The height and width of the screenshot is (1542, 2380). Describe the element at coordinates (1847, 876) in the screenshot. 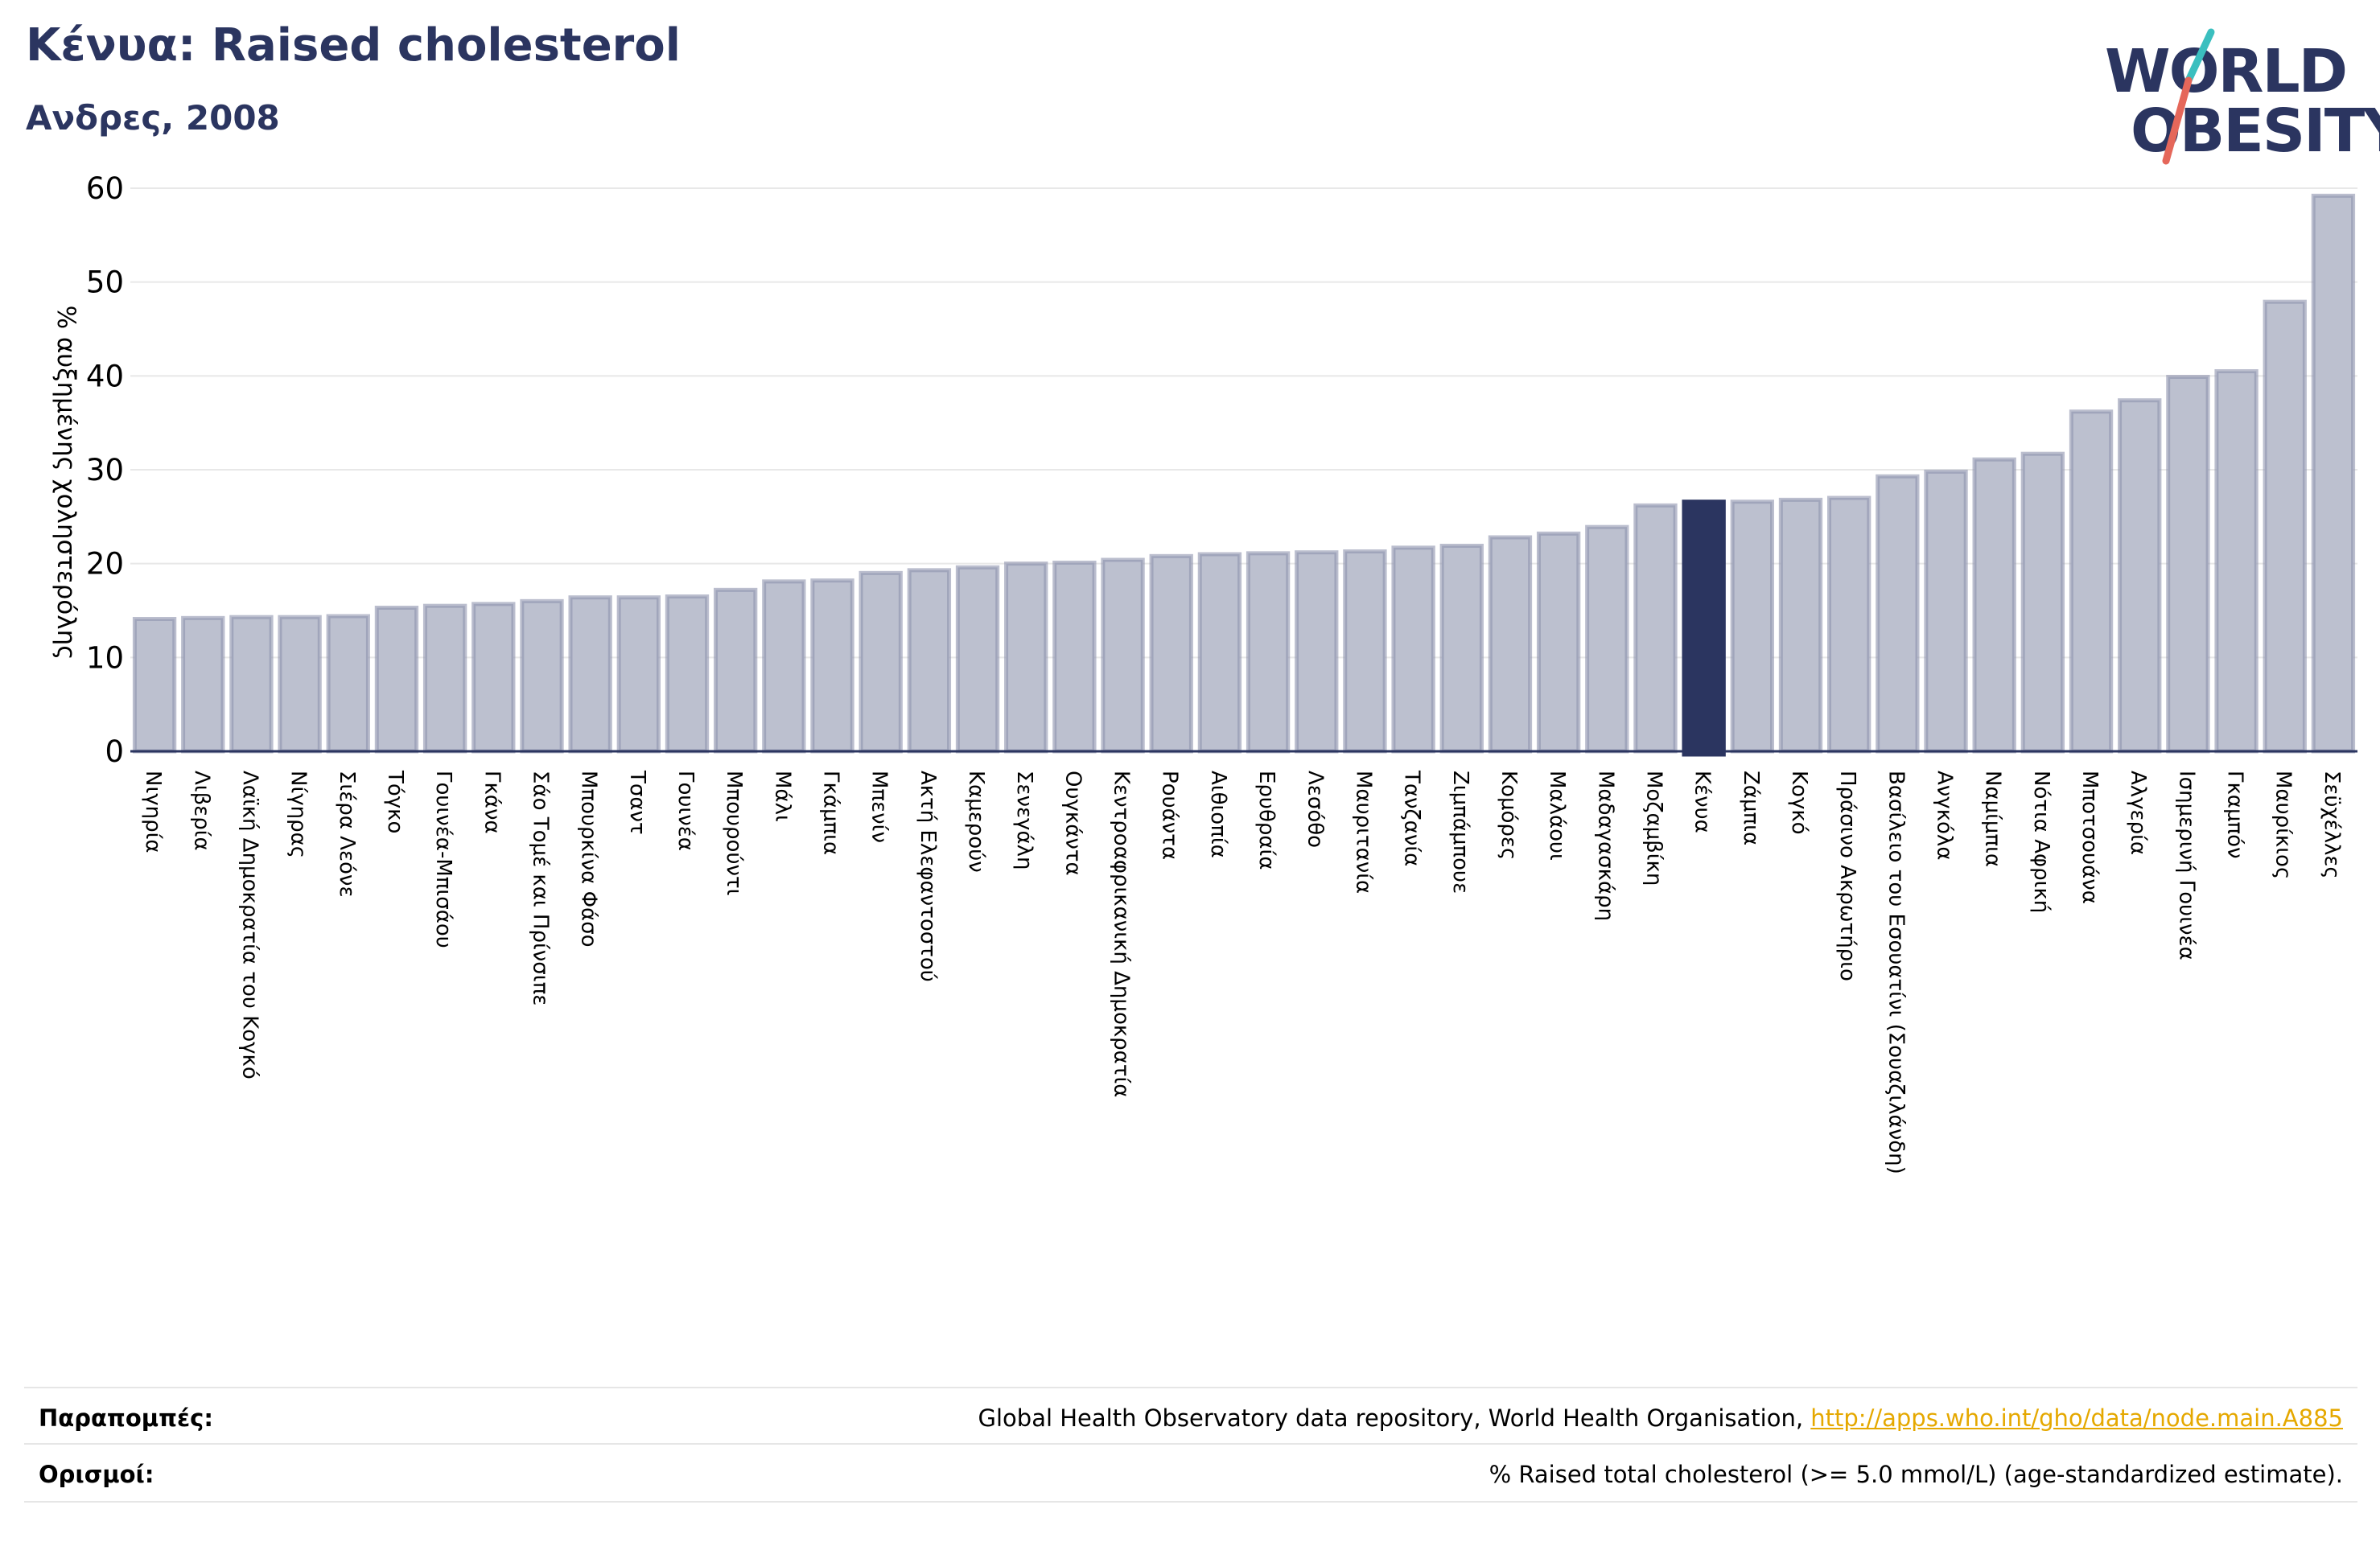

I see `x-tick-label: Πράσινο Ακρωτήριο` at that location.